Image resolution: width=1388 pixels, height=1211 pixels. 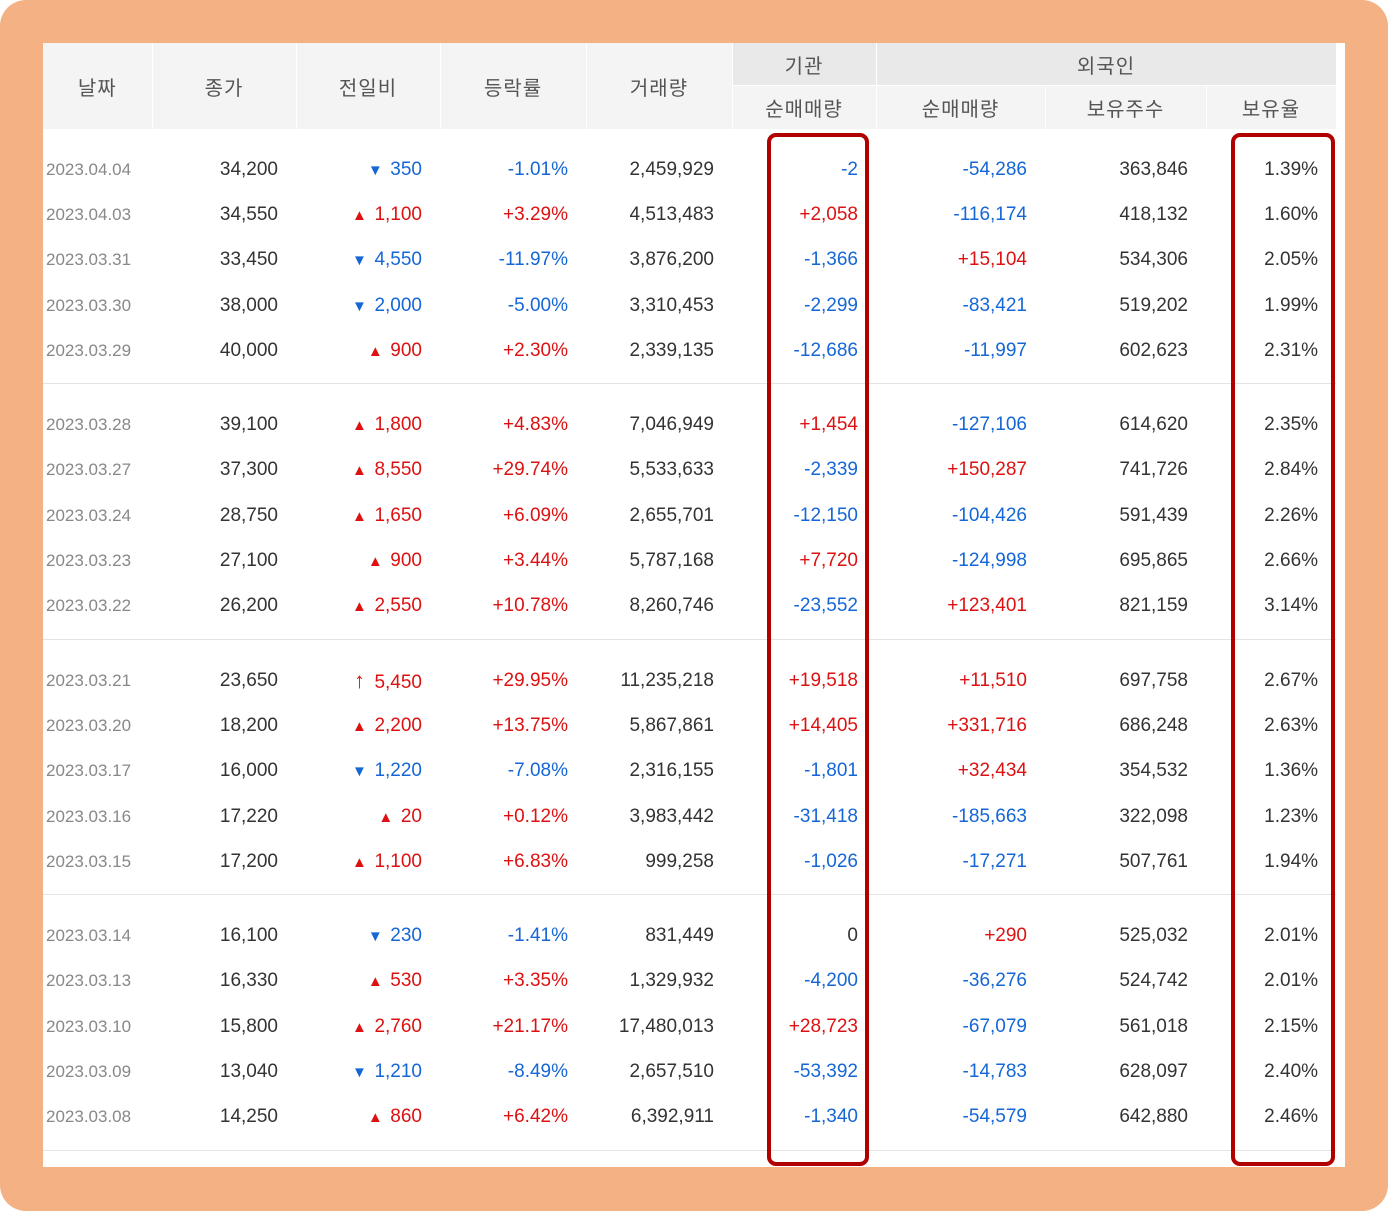 I want to click on header-foreign-ratio: 보유율, so click(x=1271, y=107).